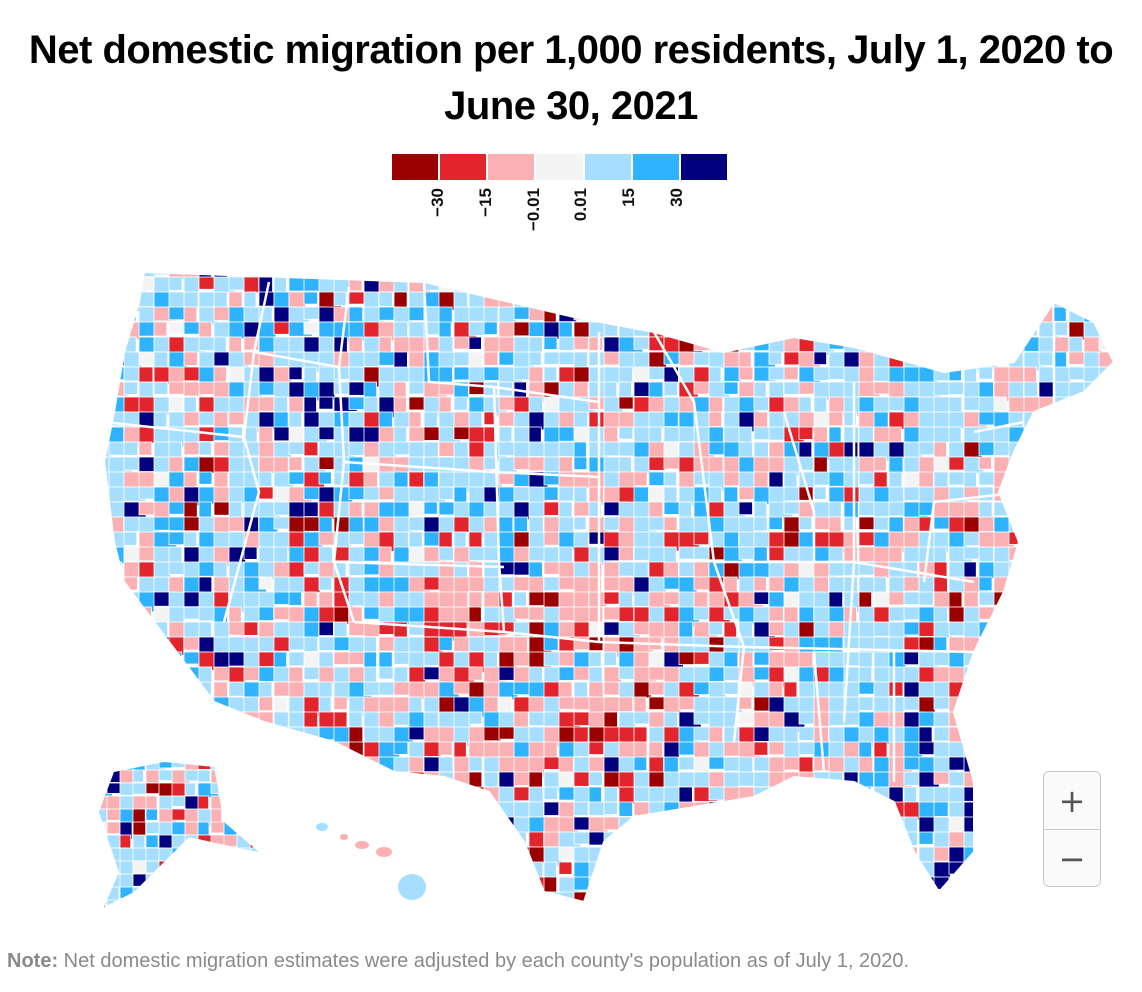 The height and width of the screenshot is (992, 1142). What do you see at coordinates (1072, 858) in the screenshot?
I see `zoom-out-button: −` at bounding box center [1072, 858].